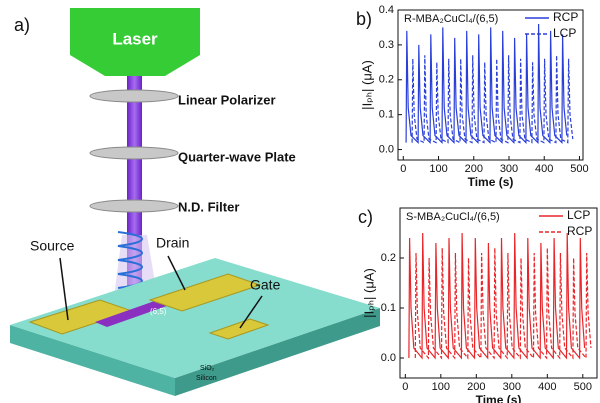 The height and width of the screenshot is (403, 600). Describe the element at coordinates (453, 217) in the screenshot. I see `annotation: S-MBA₂CuCl₄/(6,5)` at that location.